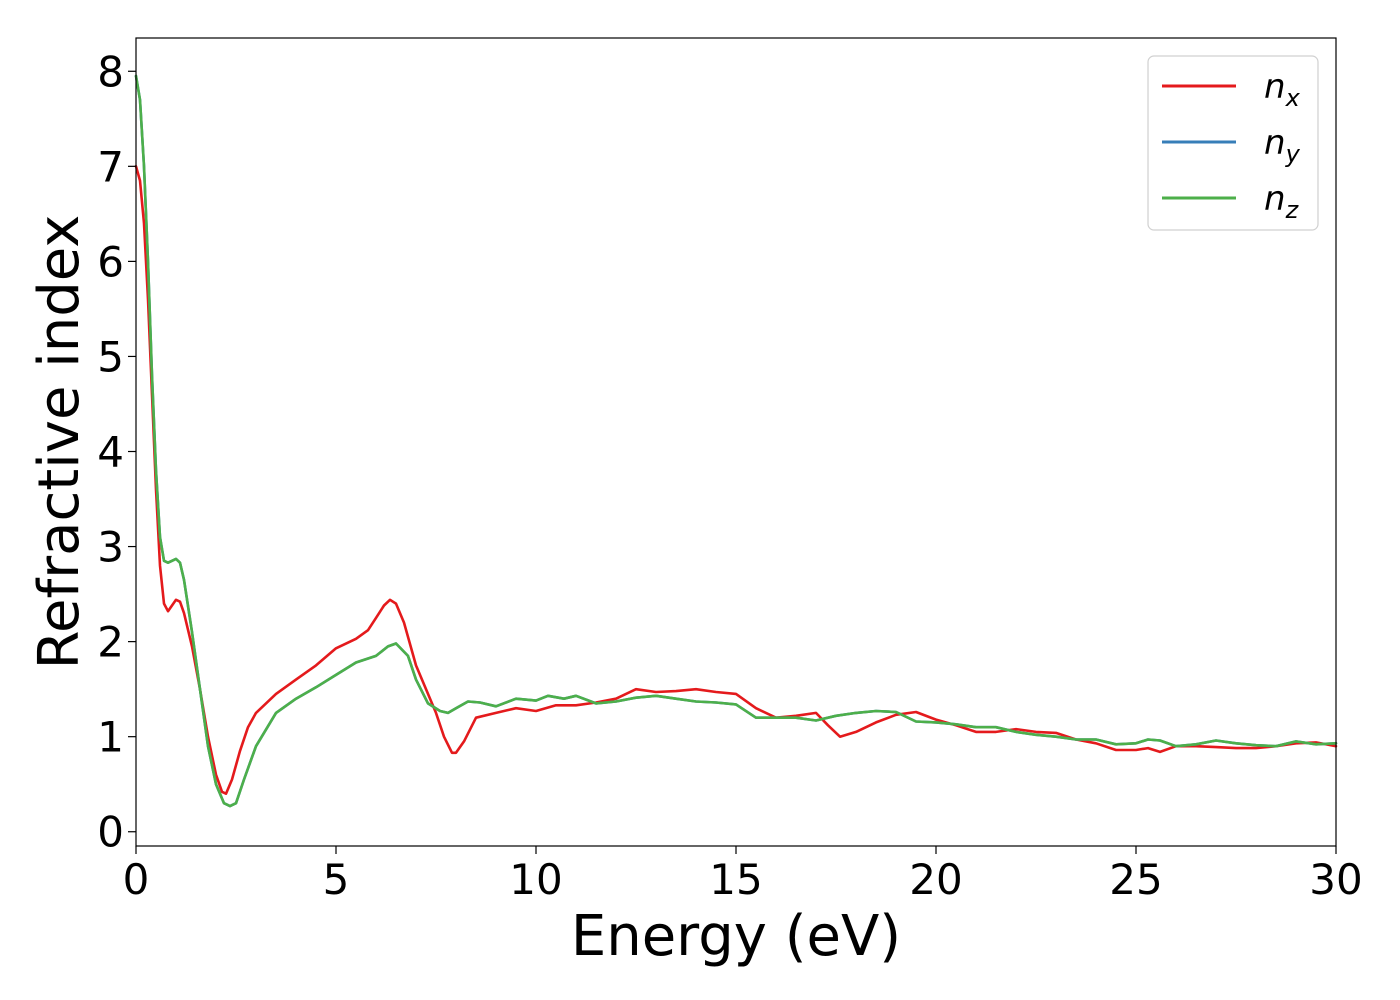  What do you see at coordinates (735, 879) in the screenshot?
I see `x-tick-label: 15` at bounding box center [735, 879].